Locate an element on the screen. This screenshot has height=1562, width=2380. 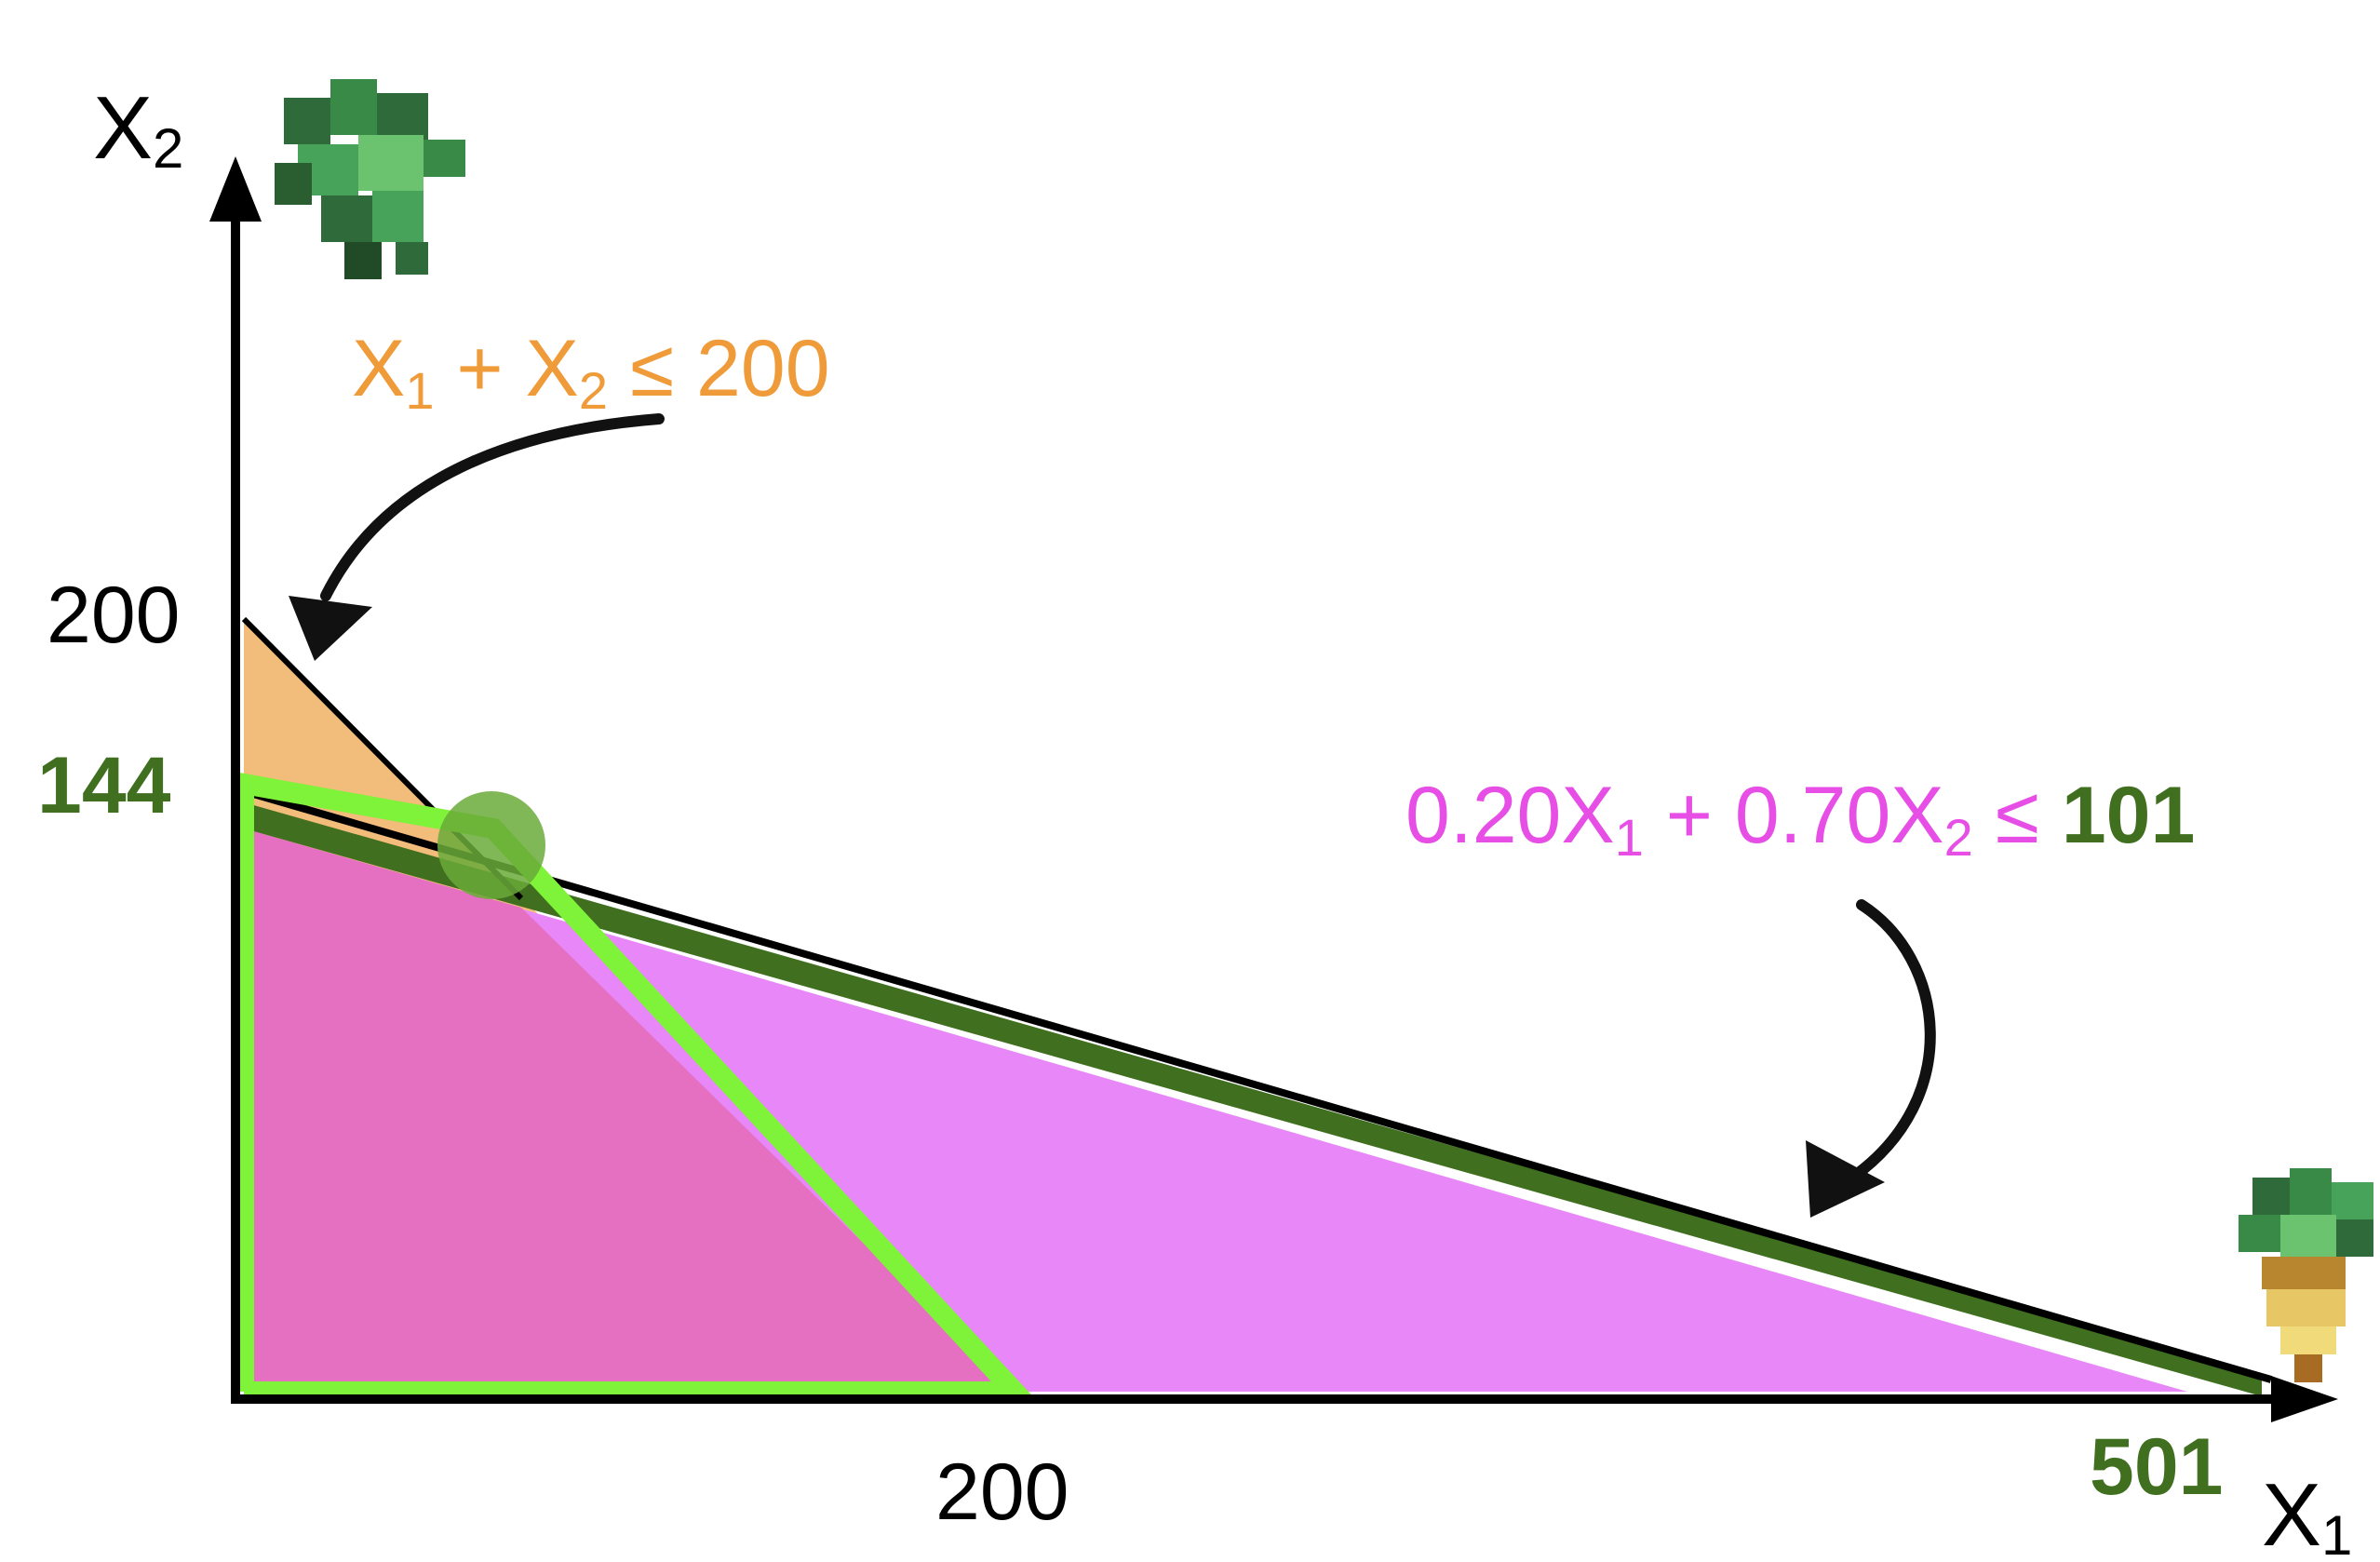
y-axis-arrow is located at coordinates (235, 189).